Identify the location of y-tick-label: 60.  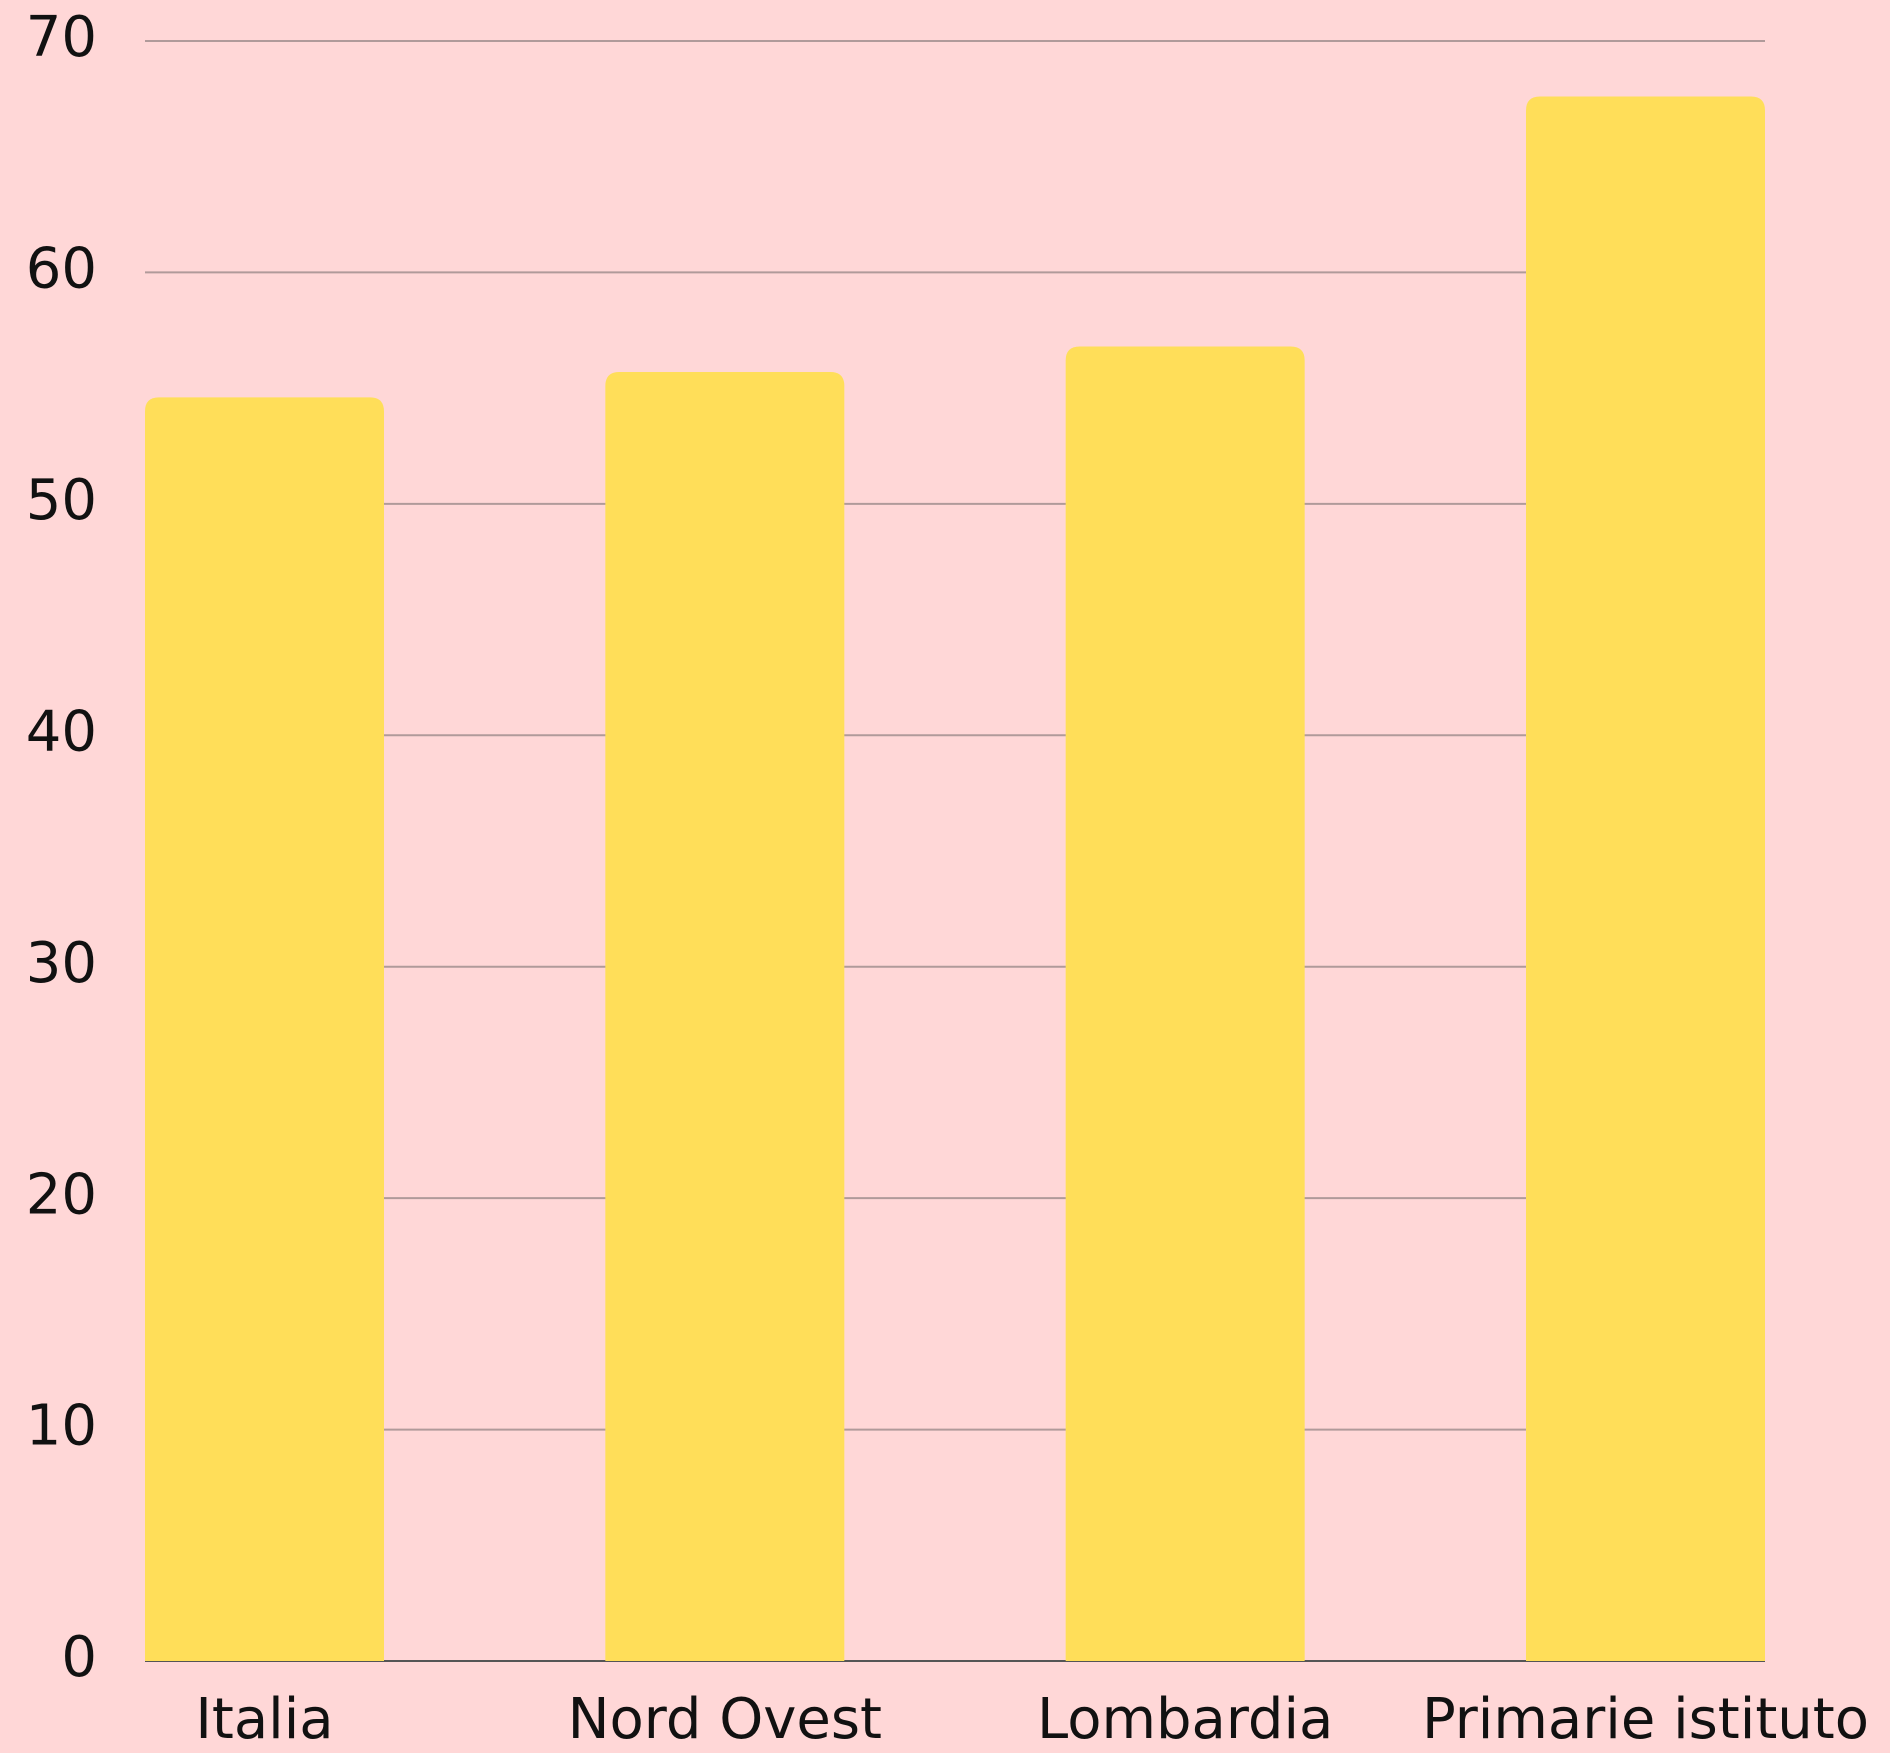
(61, 269).